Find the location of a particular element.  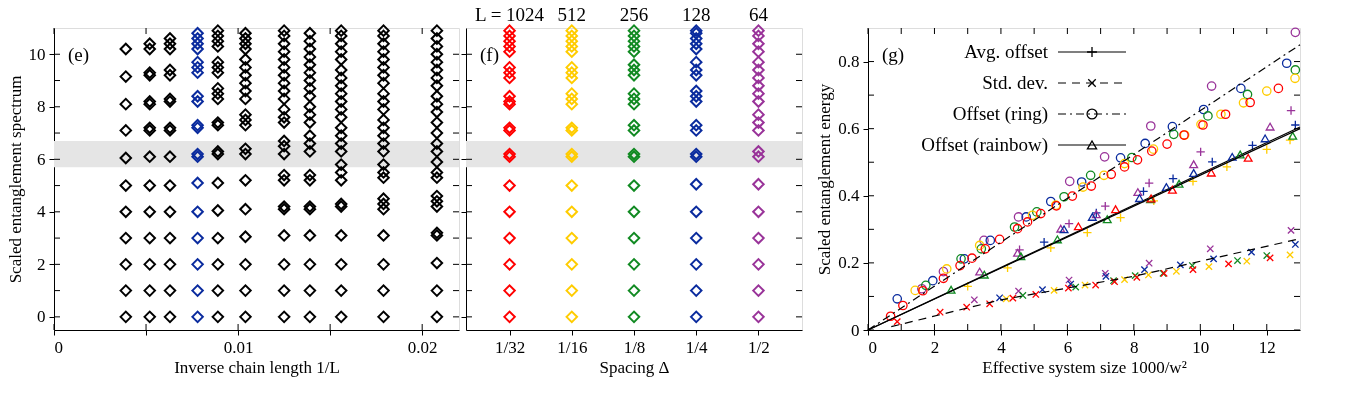

y-axis-title: Scaled entanglement energy is located at coordinates (825, 179).